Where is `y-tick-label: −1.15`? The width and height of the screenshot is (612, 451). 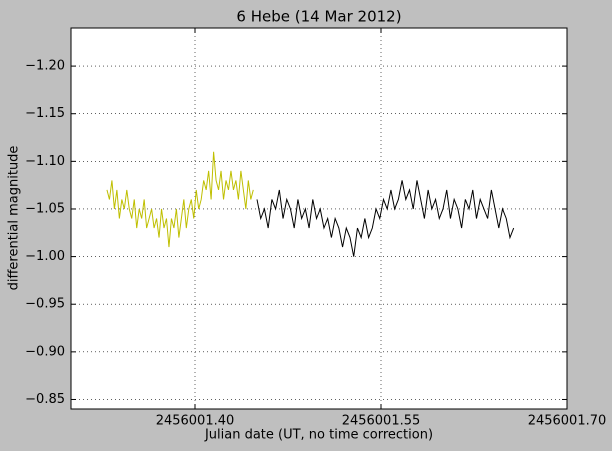 y-tick-label: −1.15 is located at coordinates (45, 113).